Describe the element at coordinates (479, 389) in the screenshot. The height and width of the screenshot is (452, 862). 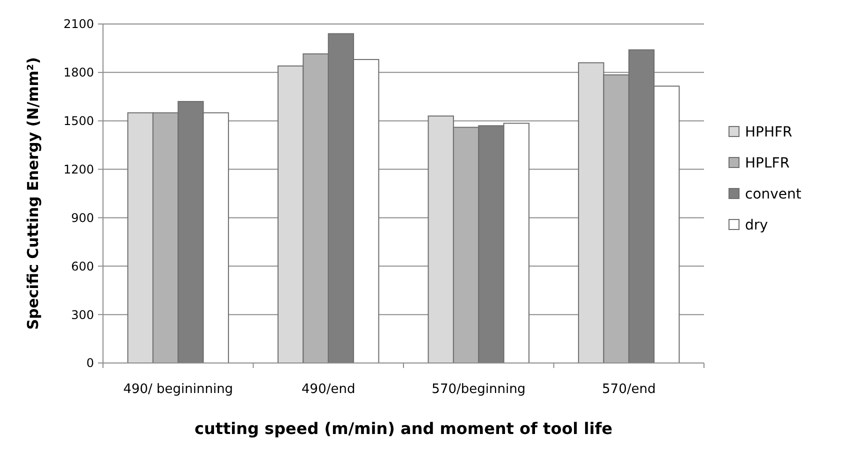
I see `x-tick-label: 570/beginning` at that location.